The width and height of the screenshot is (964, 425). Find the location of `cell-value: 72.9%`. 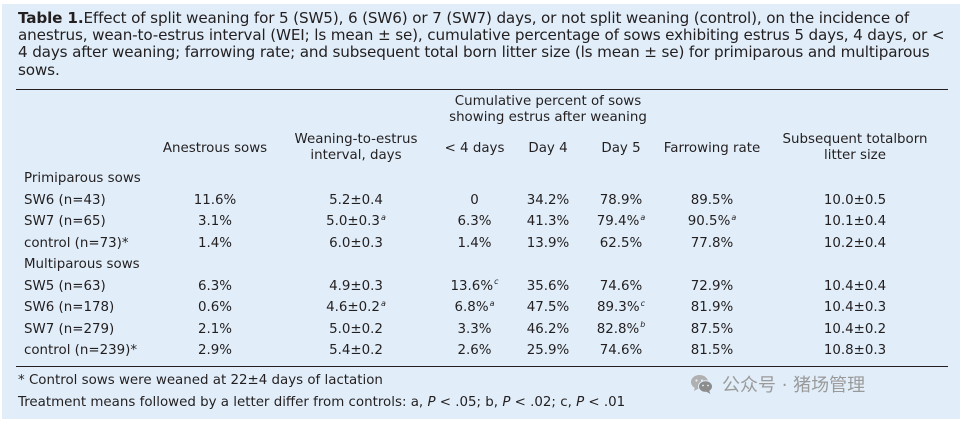

cell-value: 72.9% is located at coordinates (712, 286).